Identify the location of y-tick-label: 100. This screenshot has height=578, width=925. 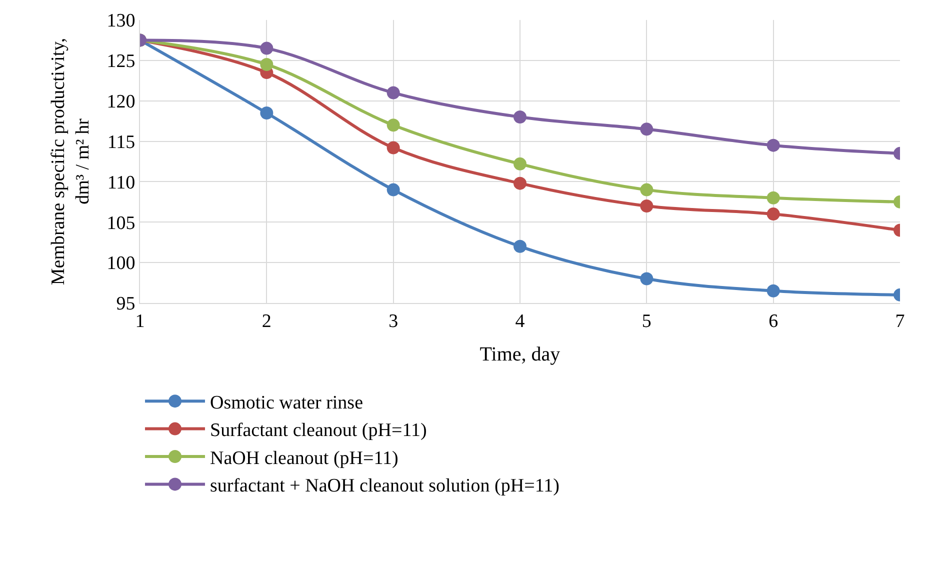
(121, 263).